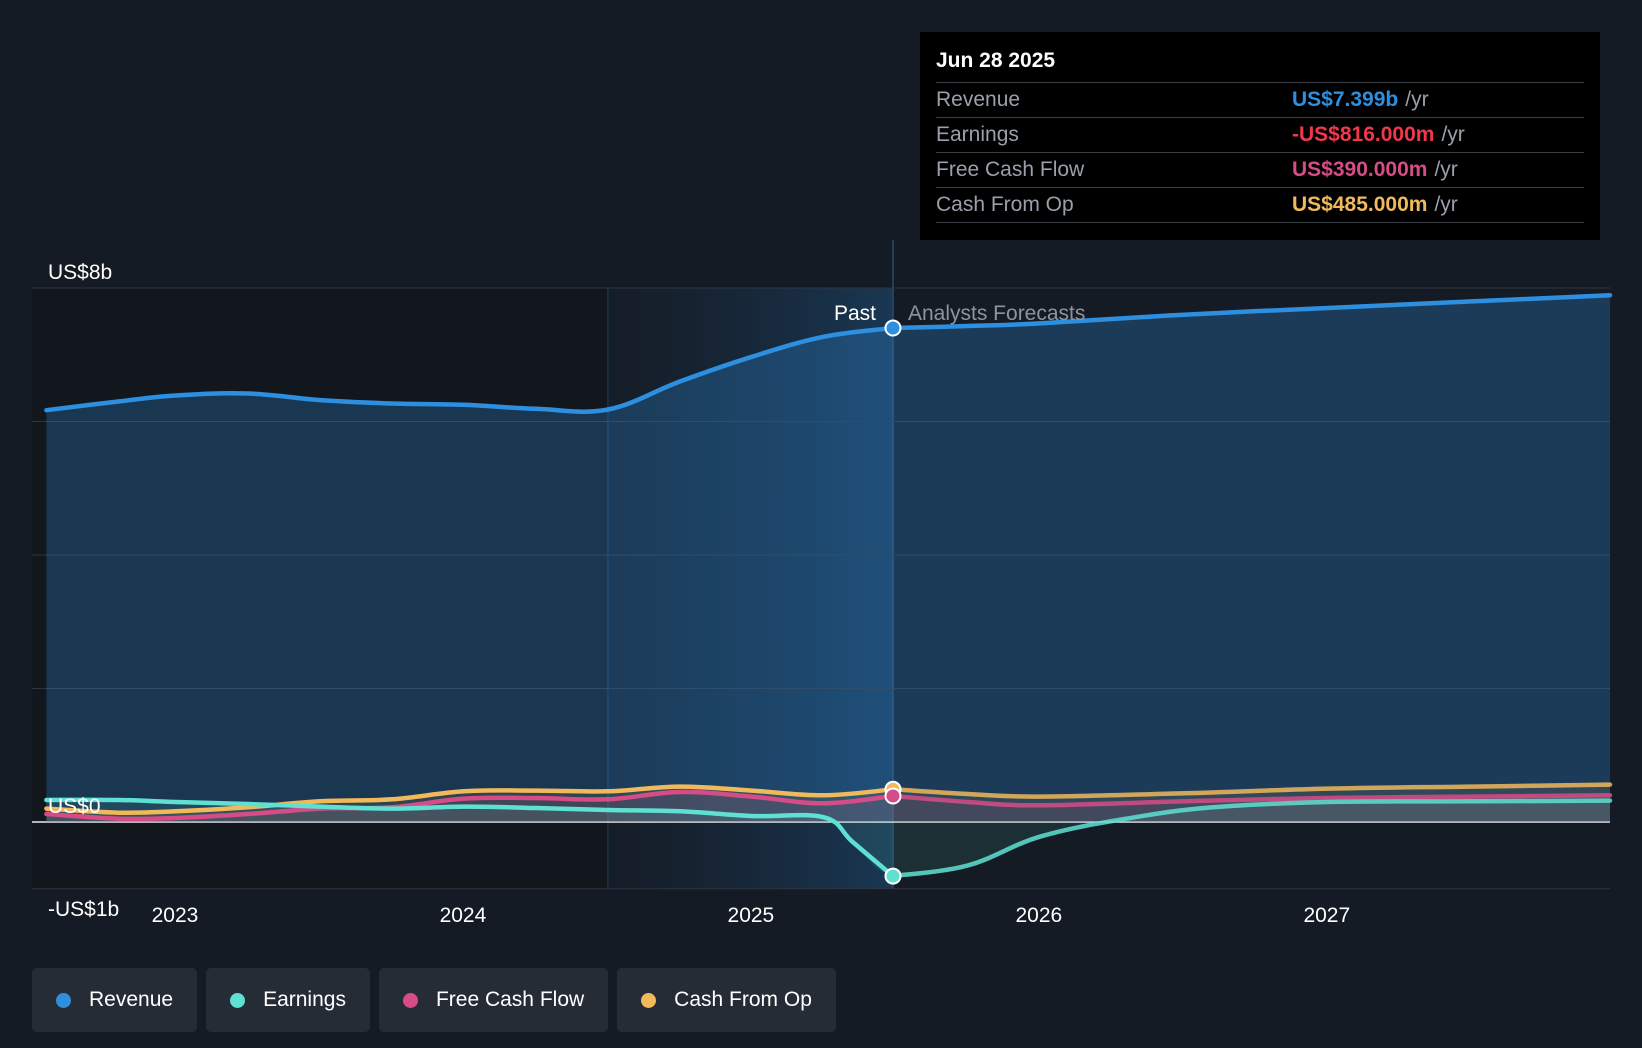  I want to click on revenue-dot-icon, so click(63, 1000).